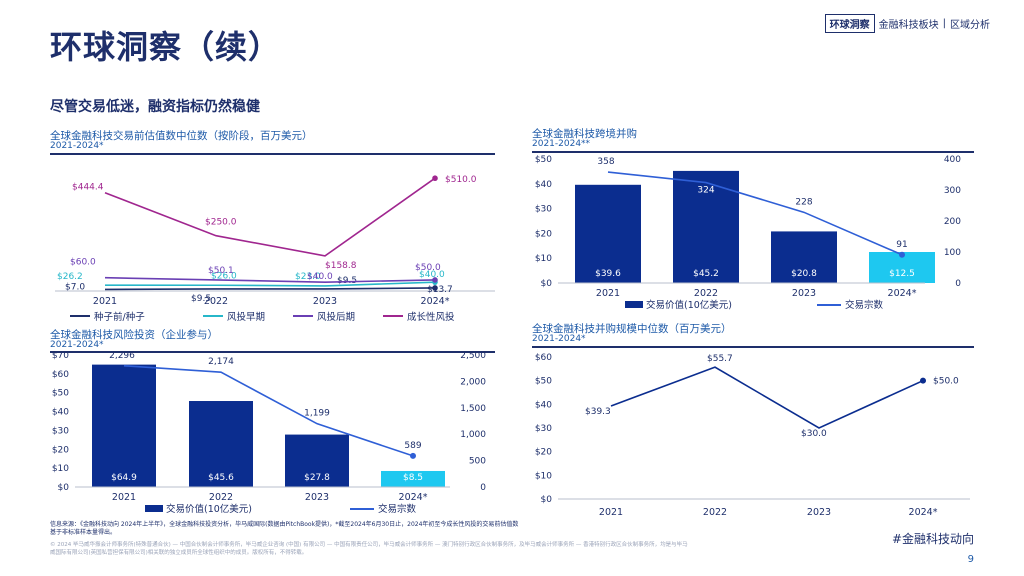 The height and width of the screenshot is (576, 1024). Describe the element at coordinates (428, 268) in the screenshot. I see `series-2-label-3: $50.0` at that location.